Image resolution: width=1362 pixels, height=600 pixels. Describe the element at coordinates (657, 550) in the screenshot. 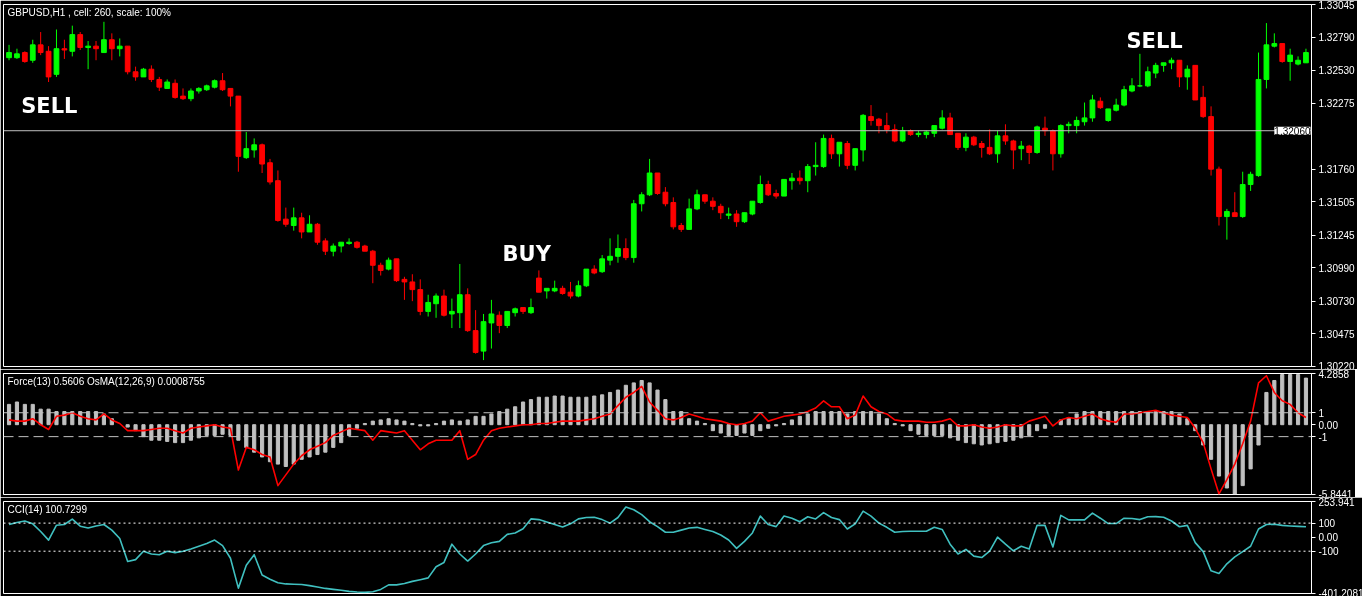

I see `line-series` at that location.